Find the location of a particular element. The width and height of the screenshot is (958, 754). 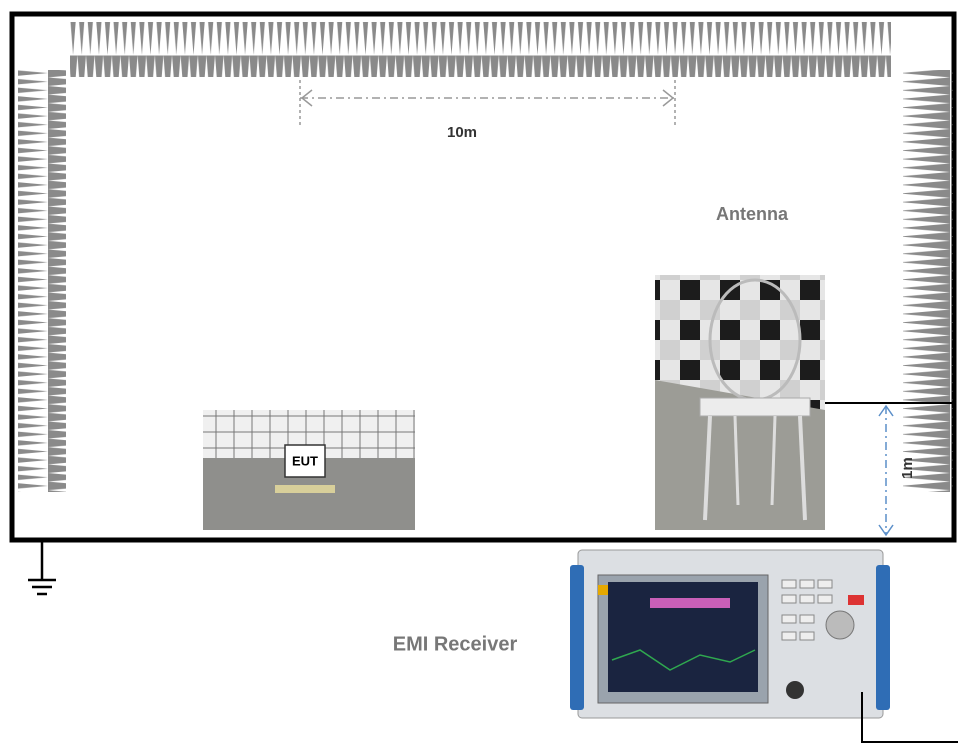

height-label: 1m is located at coordinates (907, 468).